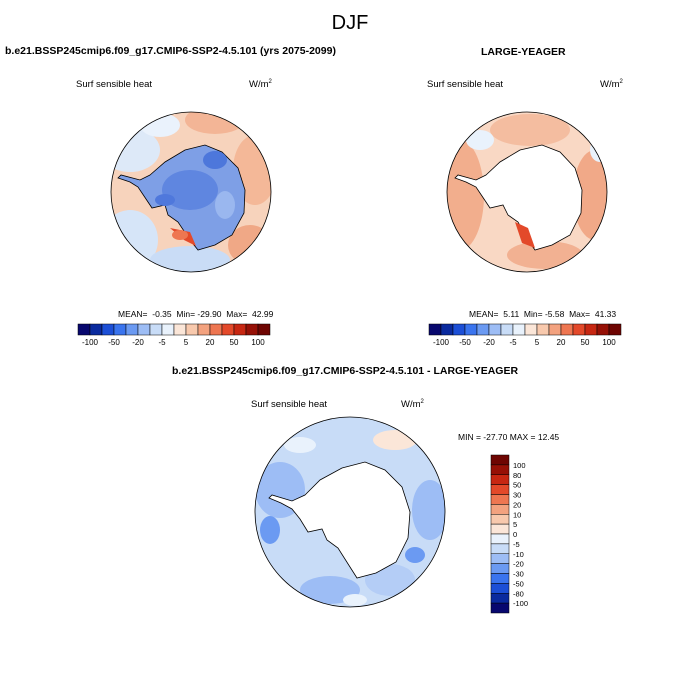 The height and width of the screenshot is (700, 700). What do you see at coordinates (90, 342) in the screenshot?
I see `panel1-colorbar-tick-label: -100` at bounding box center [90, 342].